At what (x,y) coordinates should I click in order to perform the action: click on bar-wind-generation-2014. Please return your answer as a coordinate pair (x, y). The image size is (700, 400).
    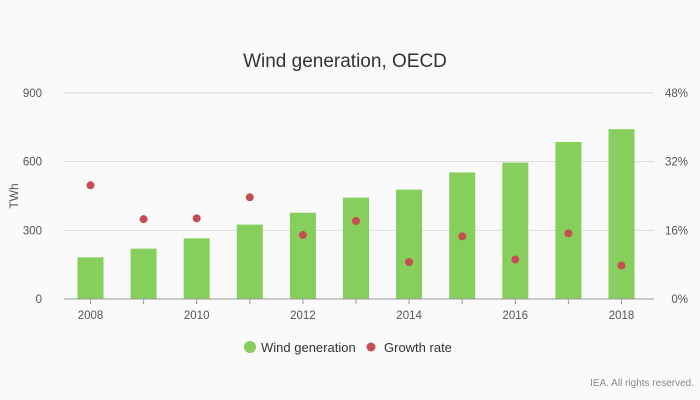
    Looking at the image, I should click on (409, 244).